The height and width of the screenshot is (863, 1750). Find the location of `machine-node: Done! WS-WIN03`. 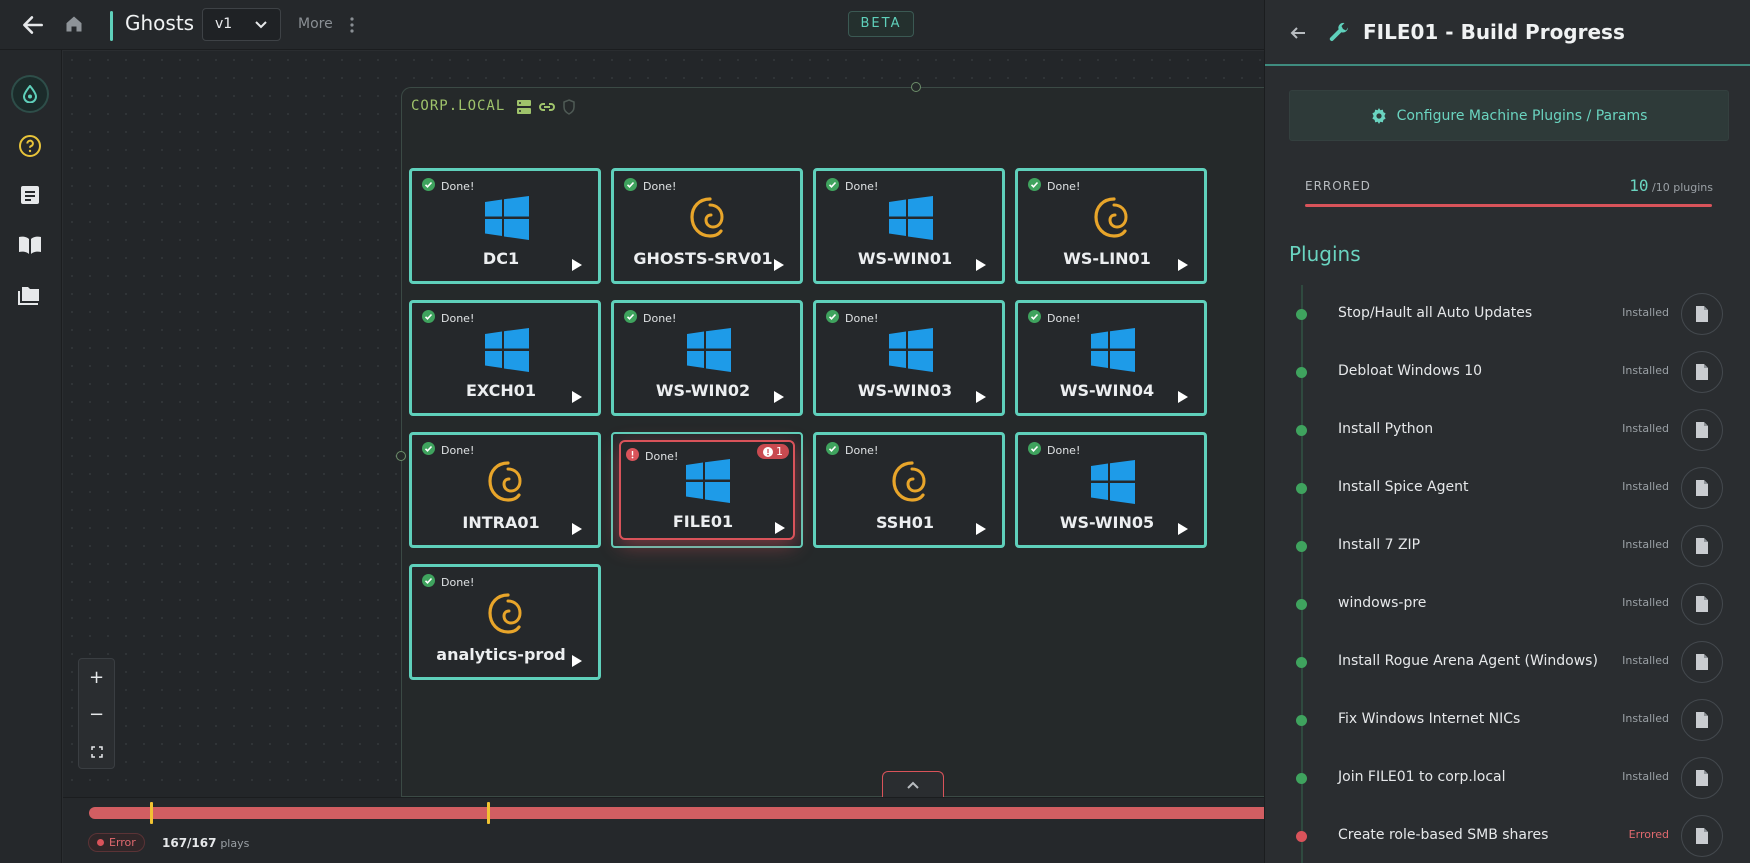

machine-node: Done! WS-WIN03 is located at coordinates (909, 358).